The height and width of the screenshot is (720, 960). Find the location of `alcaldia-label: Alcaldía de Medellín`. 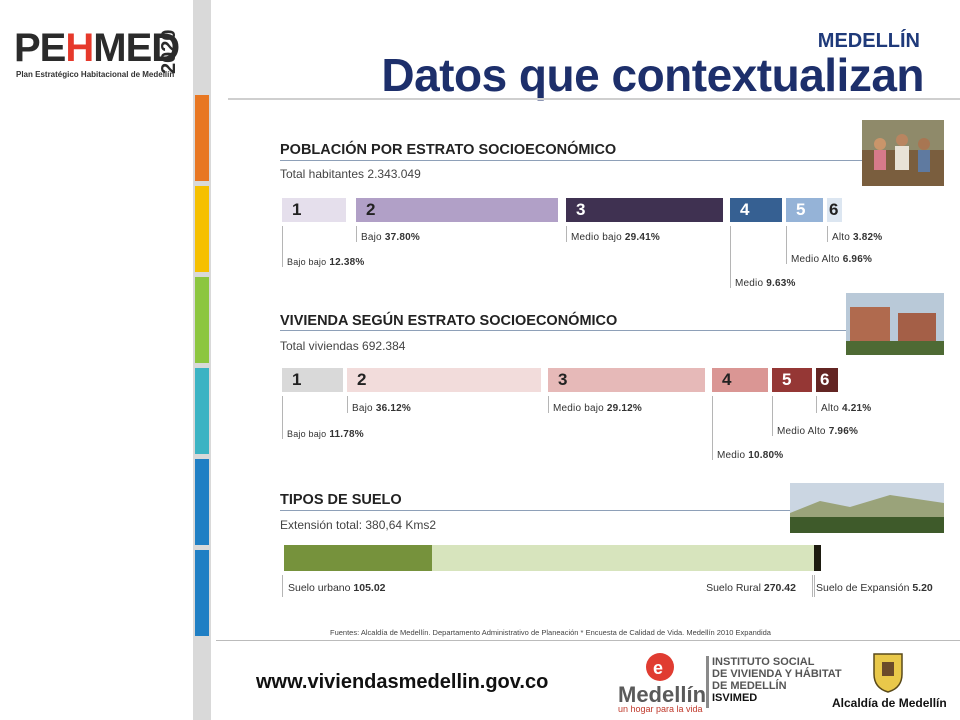

alcaldia-label: Alcaldía de Medellín is located at coordinates (889, 703).